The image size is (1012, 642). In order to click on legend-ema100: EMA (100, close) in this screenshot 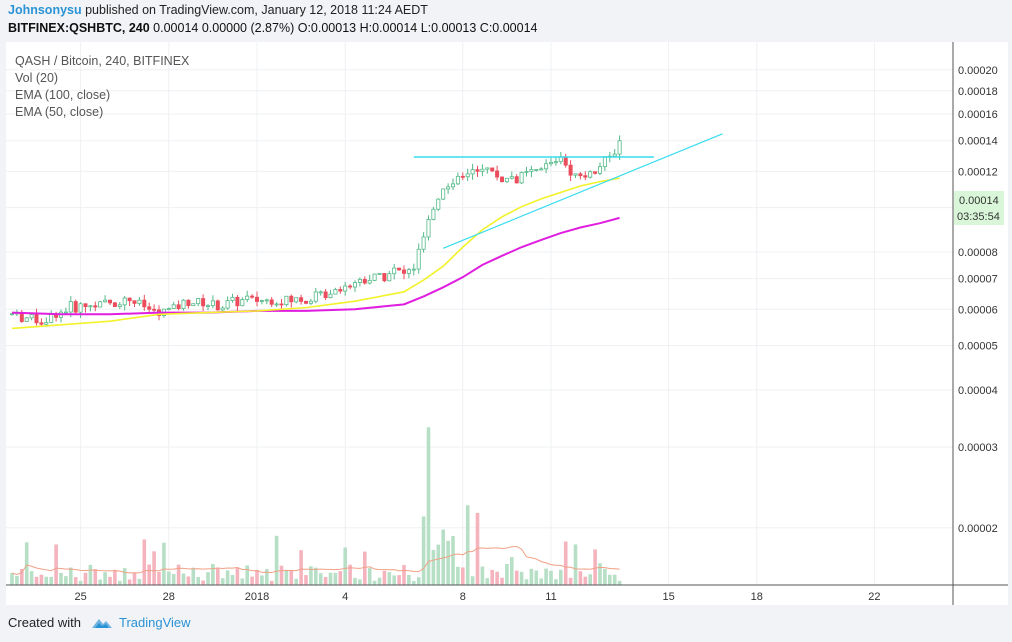, I will do `click(62, 95)`.